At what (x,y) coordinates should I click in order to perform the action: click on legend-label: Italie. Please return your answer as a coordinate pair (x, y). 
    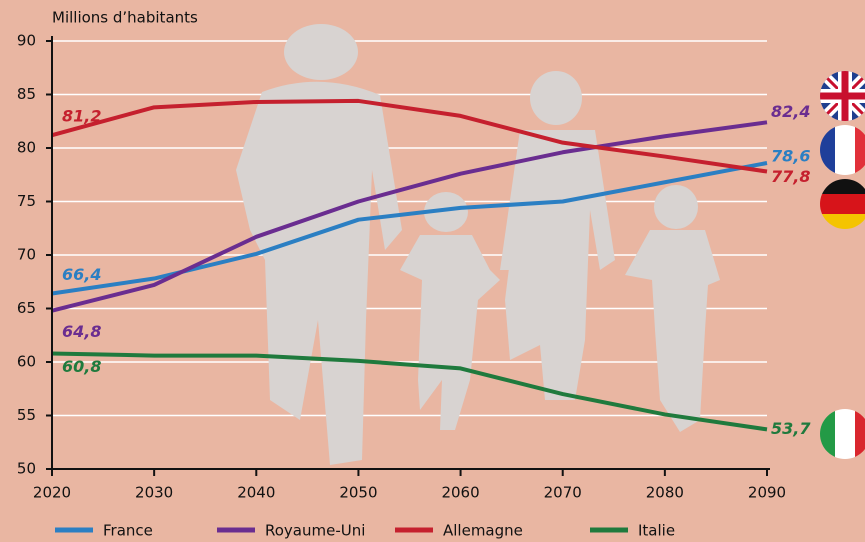
    Looking at the image, I should click on (656, 531).